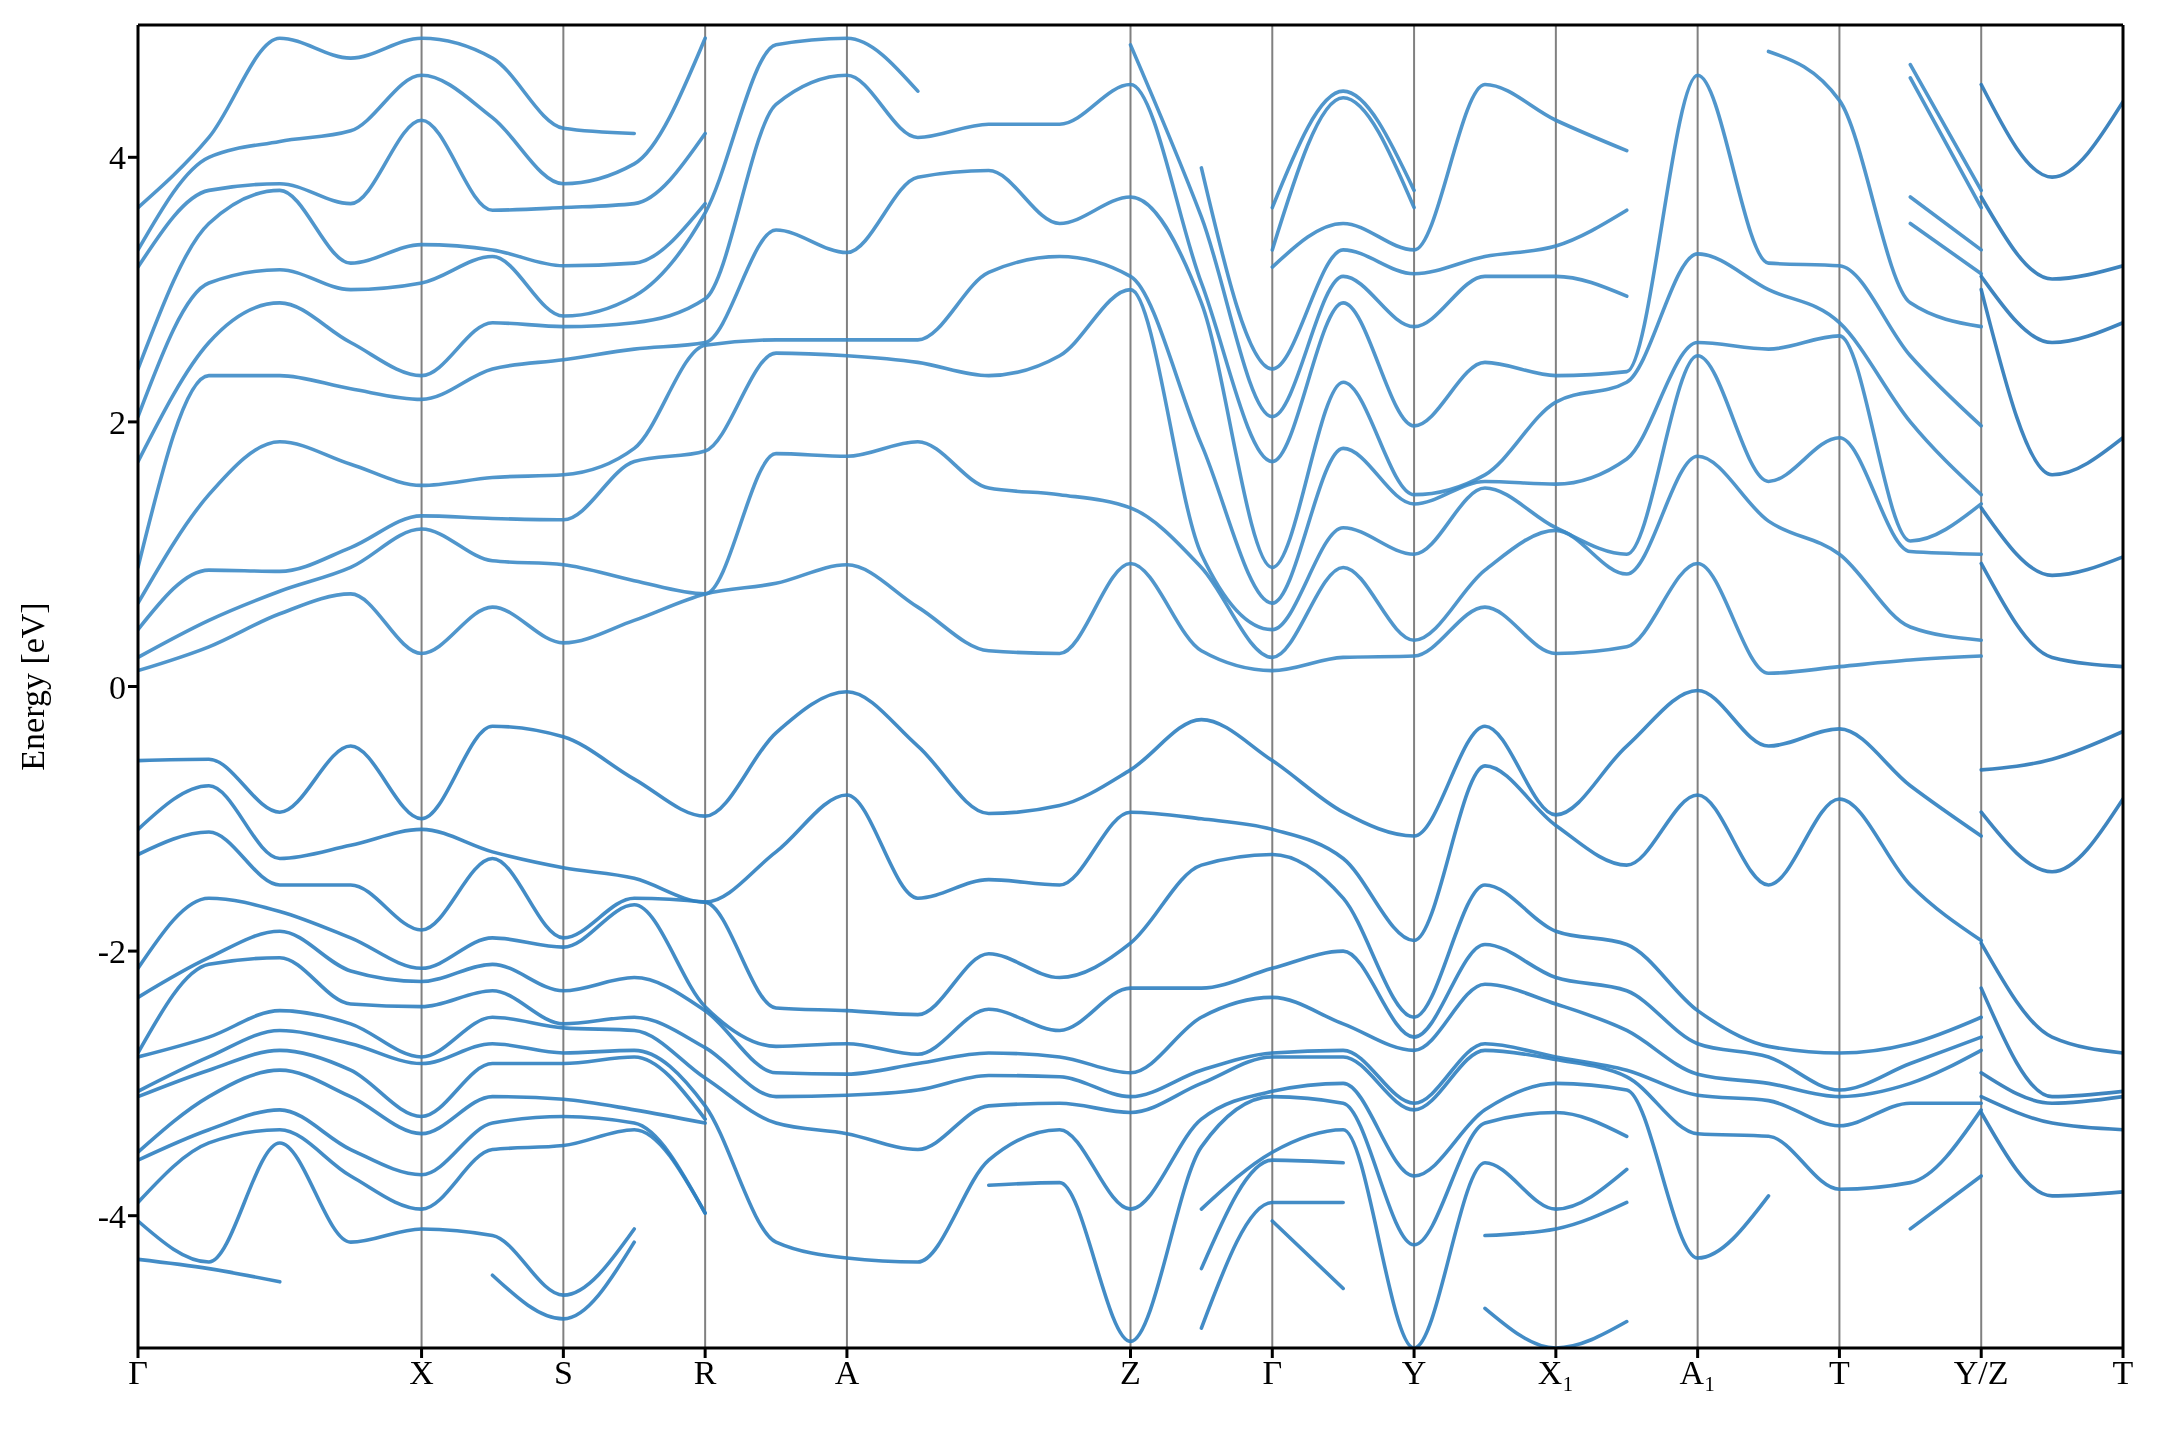 The width and height of the screenshot is (2160, 1440). Describe the element at coordinates (117, 687) in the screenshot. I see `y-tick-label: 0` at that location.